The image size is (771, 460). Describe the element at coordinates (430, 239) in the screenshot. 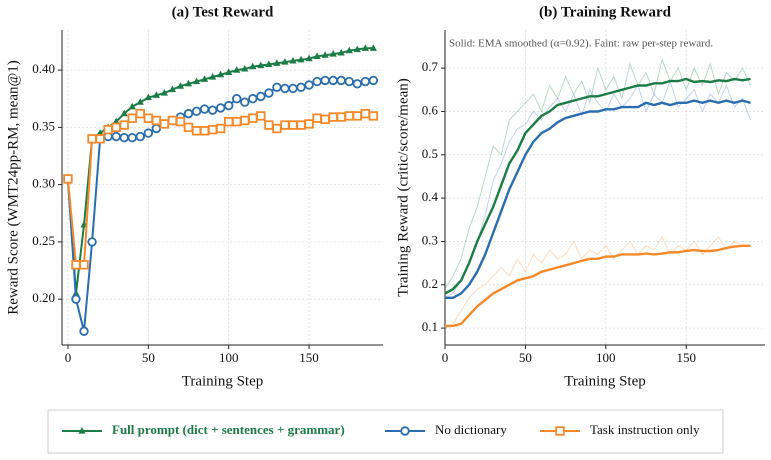

I see `y-tick-label: 0.3` at that location.